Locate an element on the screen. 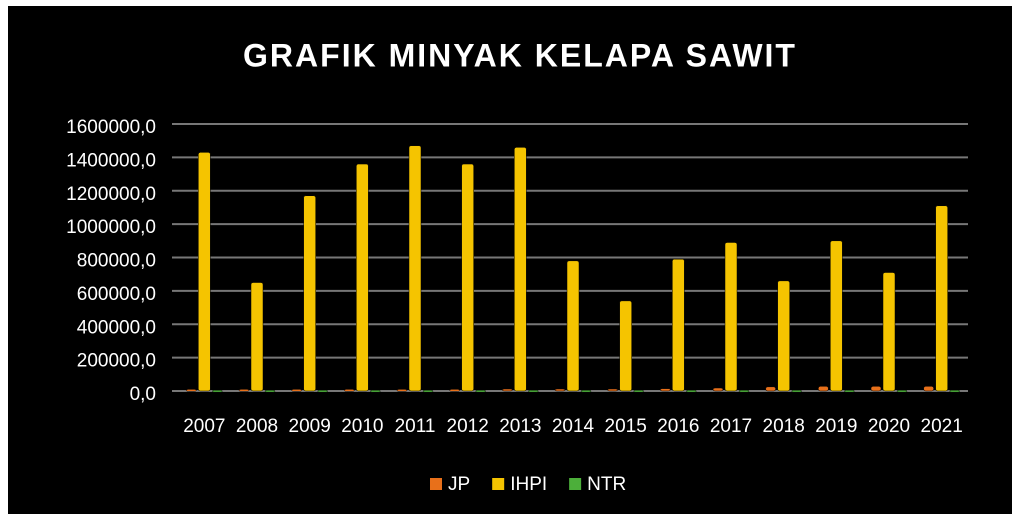 The image size is (1021, 520). y-tick-label: 800000,0 is located at coordinates (116, 261).